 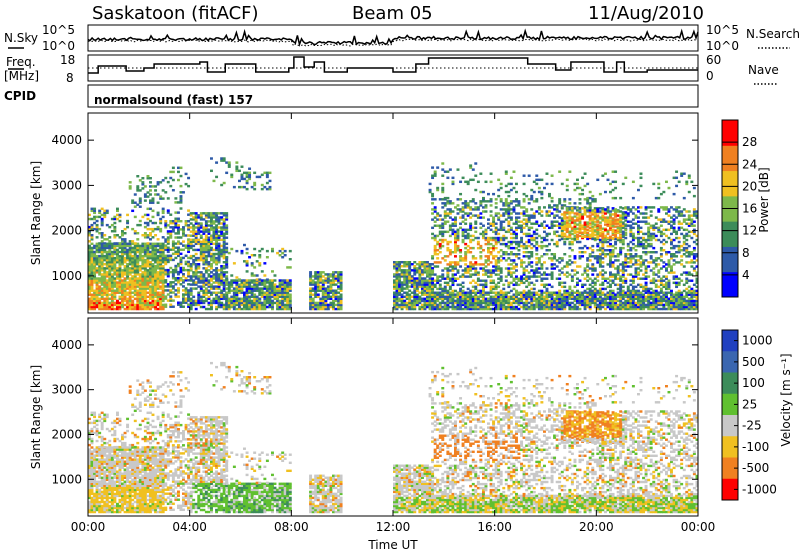 I want to click on power-cell-1936, so click(x=236, y=301).